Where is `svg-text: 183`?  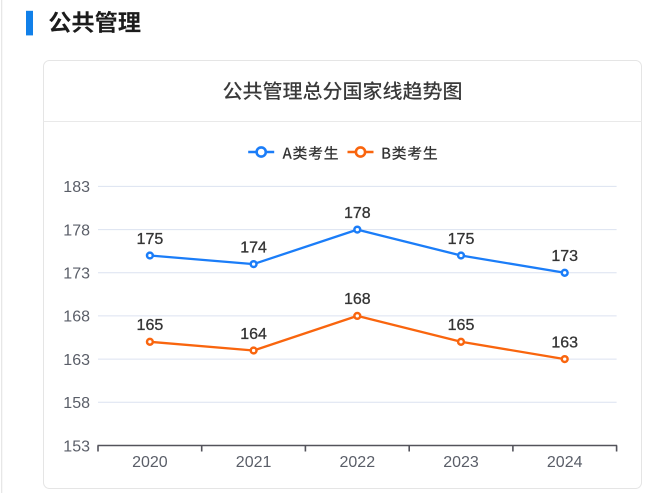 svg-text: 183 is located at coordinates (76, 187).